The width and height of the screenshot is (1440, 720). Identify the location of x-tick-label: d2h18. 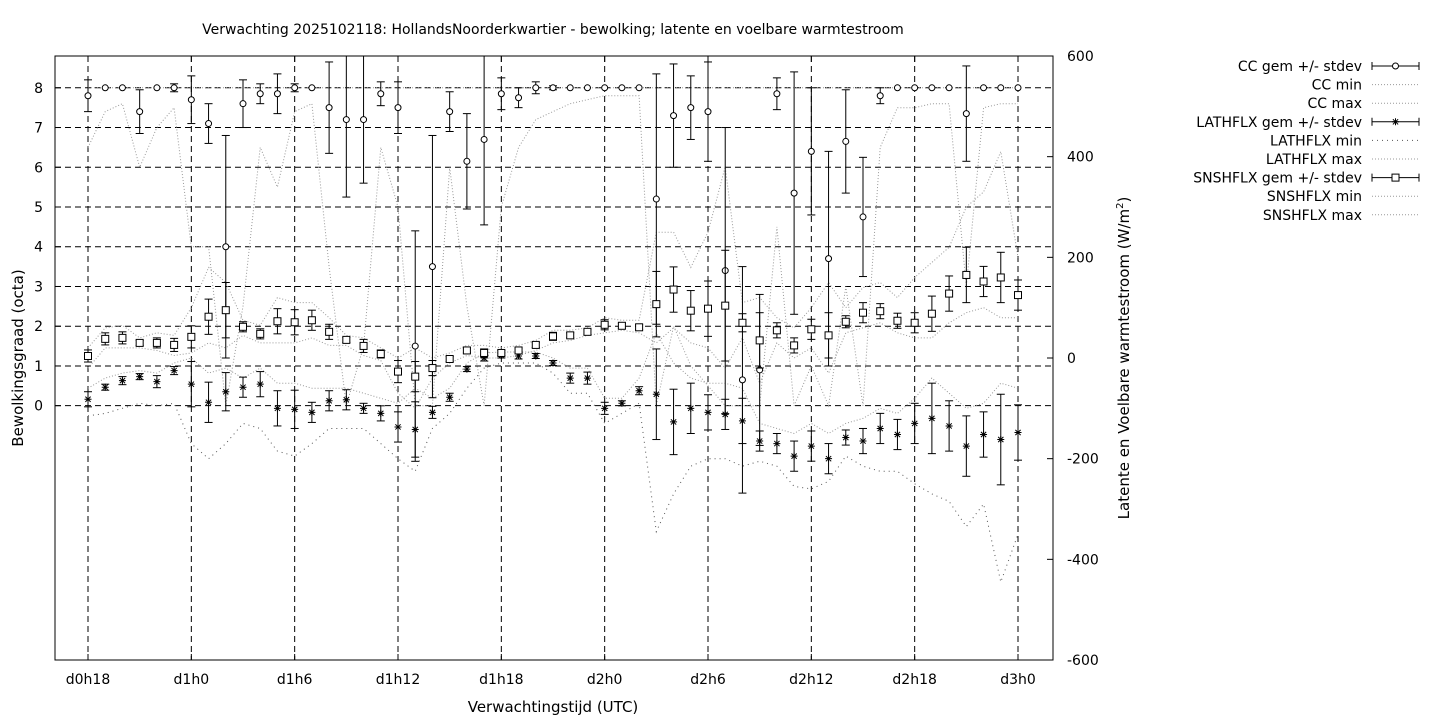
(914, 680).